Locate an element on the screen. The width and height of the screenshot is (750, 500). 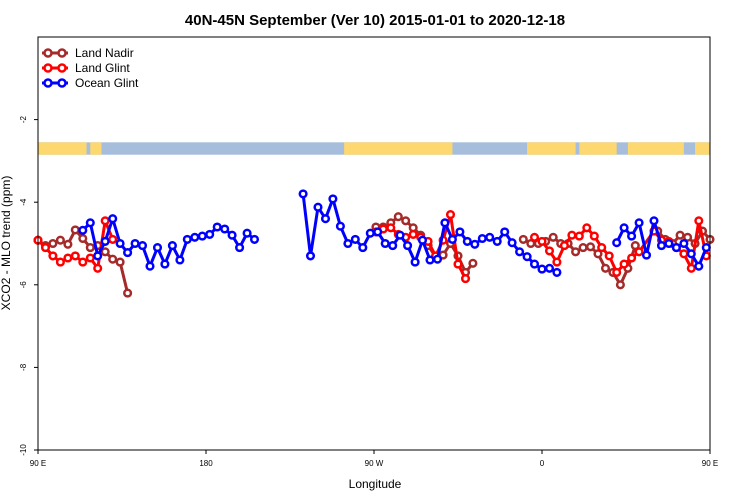
legend-label: Ocean Glint is located at coordinates (107, 83).